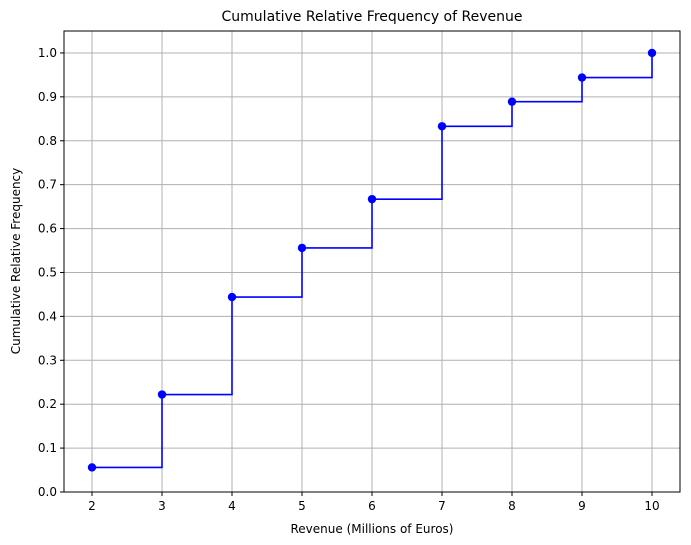 This screenshot has height=545, width=691. What do you see at coordinates (47, 53) in the screenshot?
I see `y-tick-label: 1.0` at bounding box center [47, 53].